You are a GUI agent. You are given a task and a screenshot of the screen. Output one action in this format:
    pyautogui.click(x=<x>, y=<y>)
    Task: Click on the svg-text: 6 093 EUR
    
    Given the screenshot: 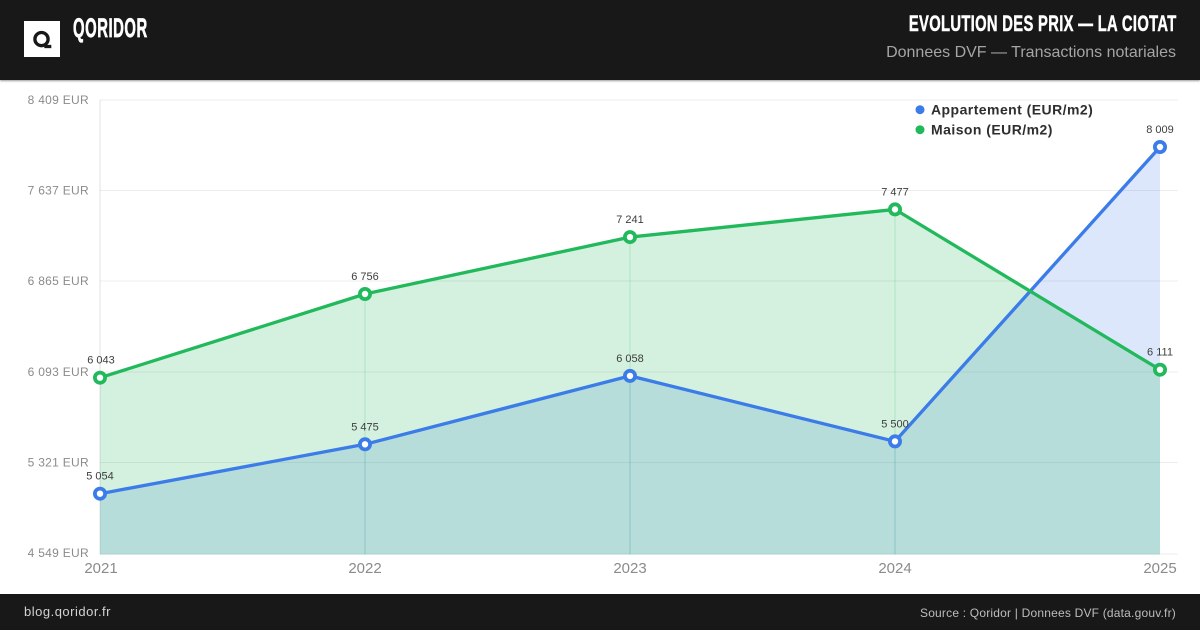 What is the action you would take?
    pyautogui.click(x=58, y=372)
    